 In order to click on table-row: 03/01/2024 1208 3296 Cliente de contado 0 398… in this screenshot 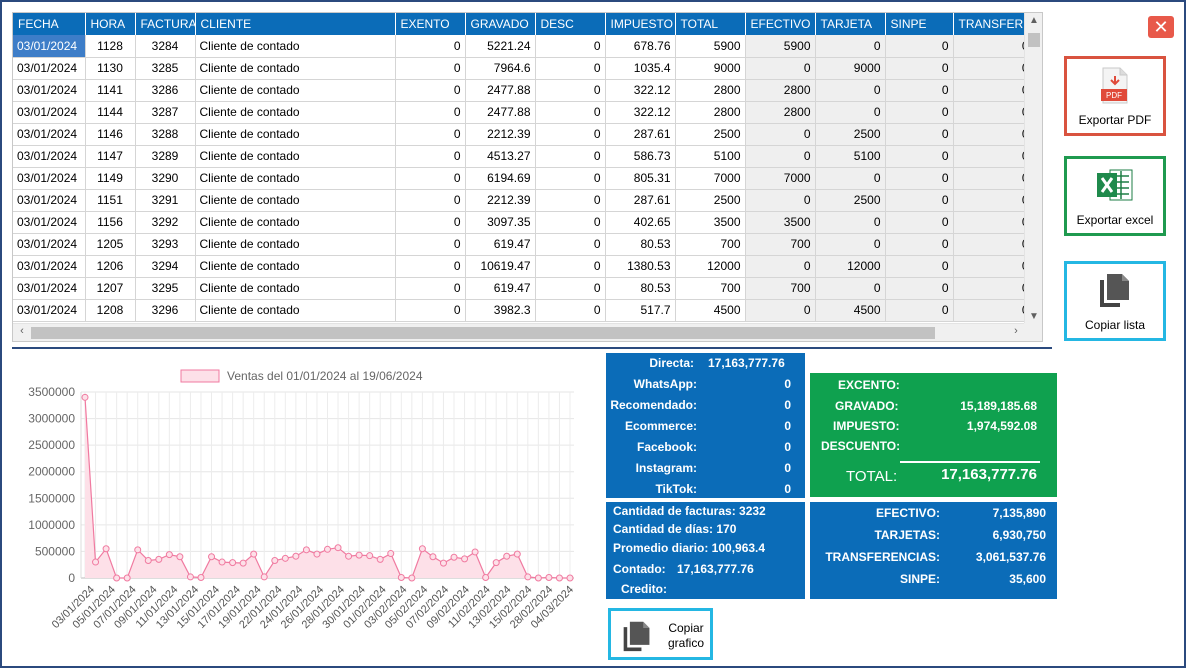, I will do `click(519, 310)`.